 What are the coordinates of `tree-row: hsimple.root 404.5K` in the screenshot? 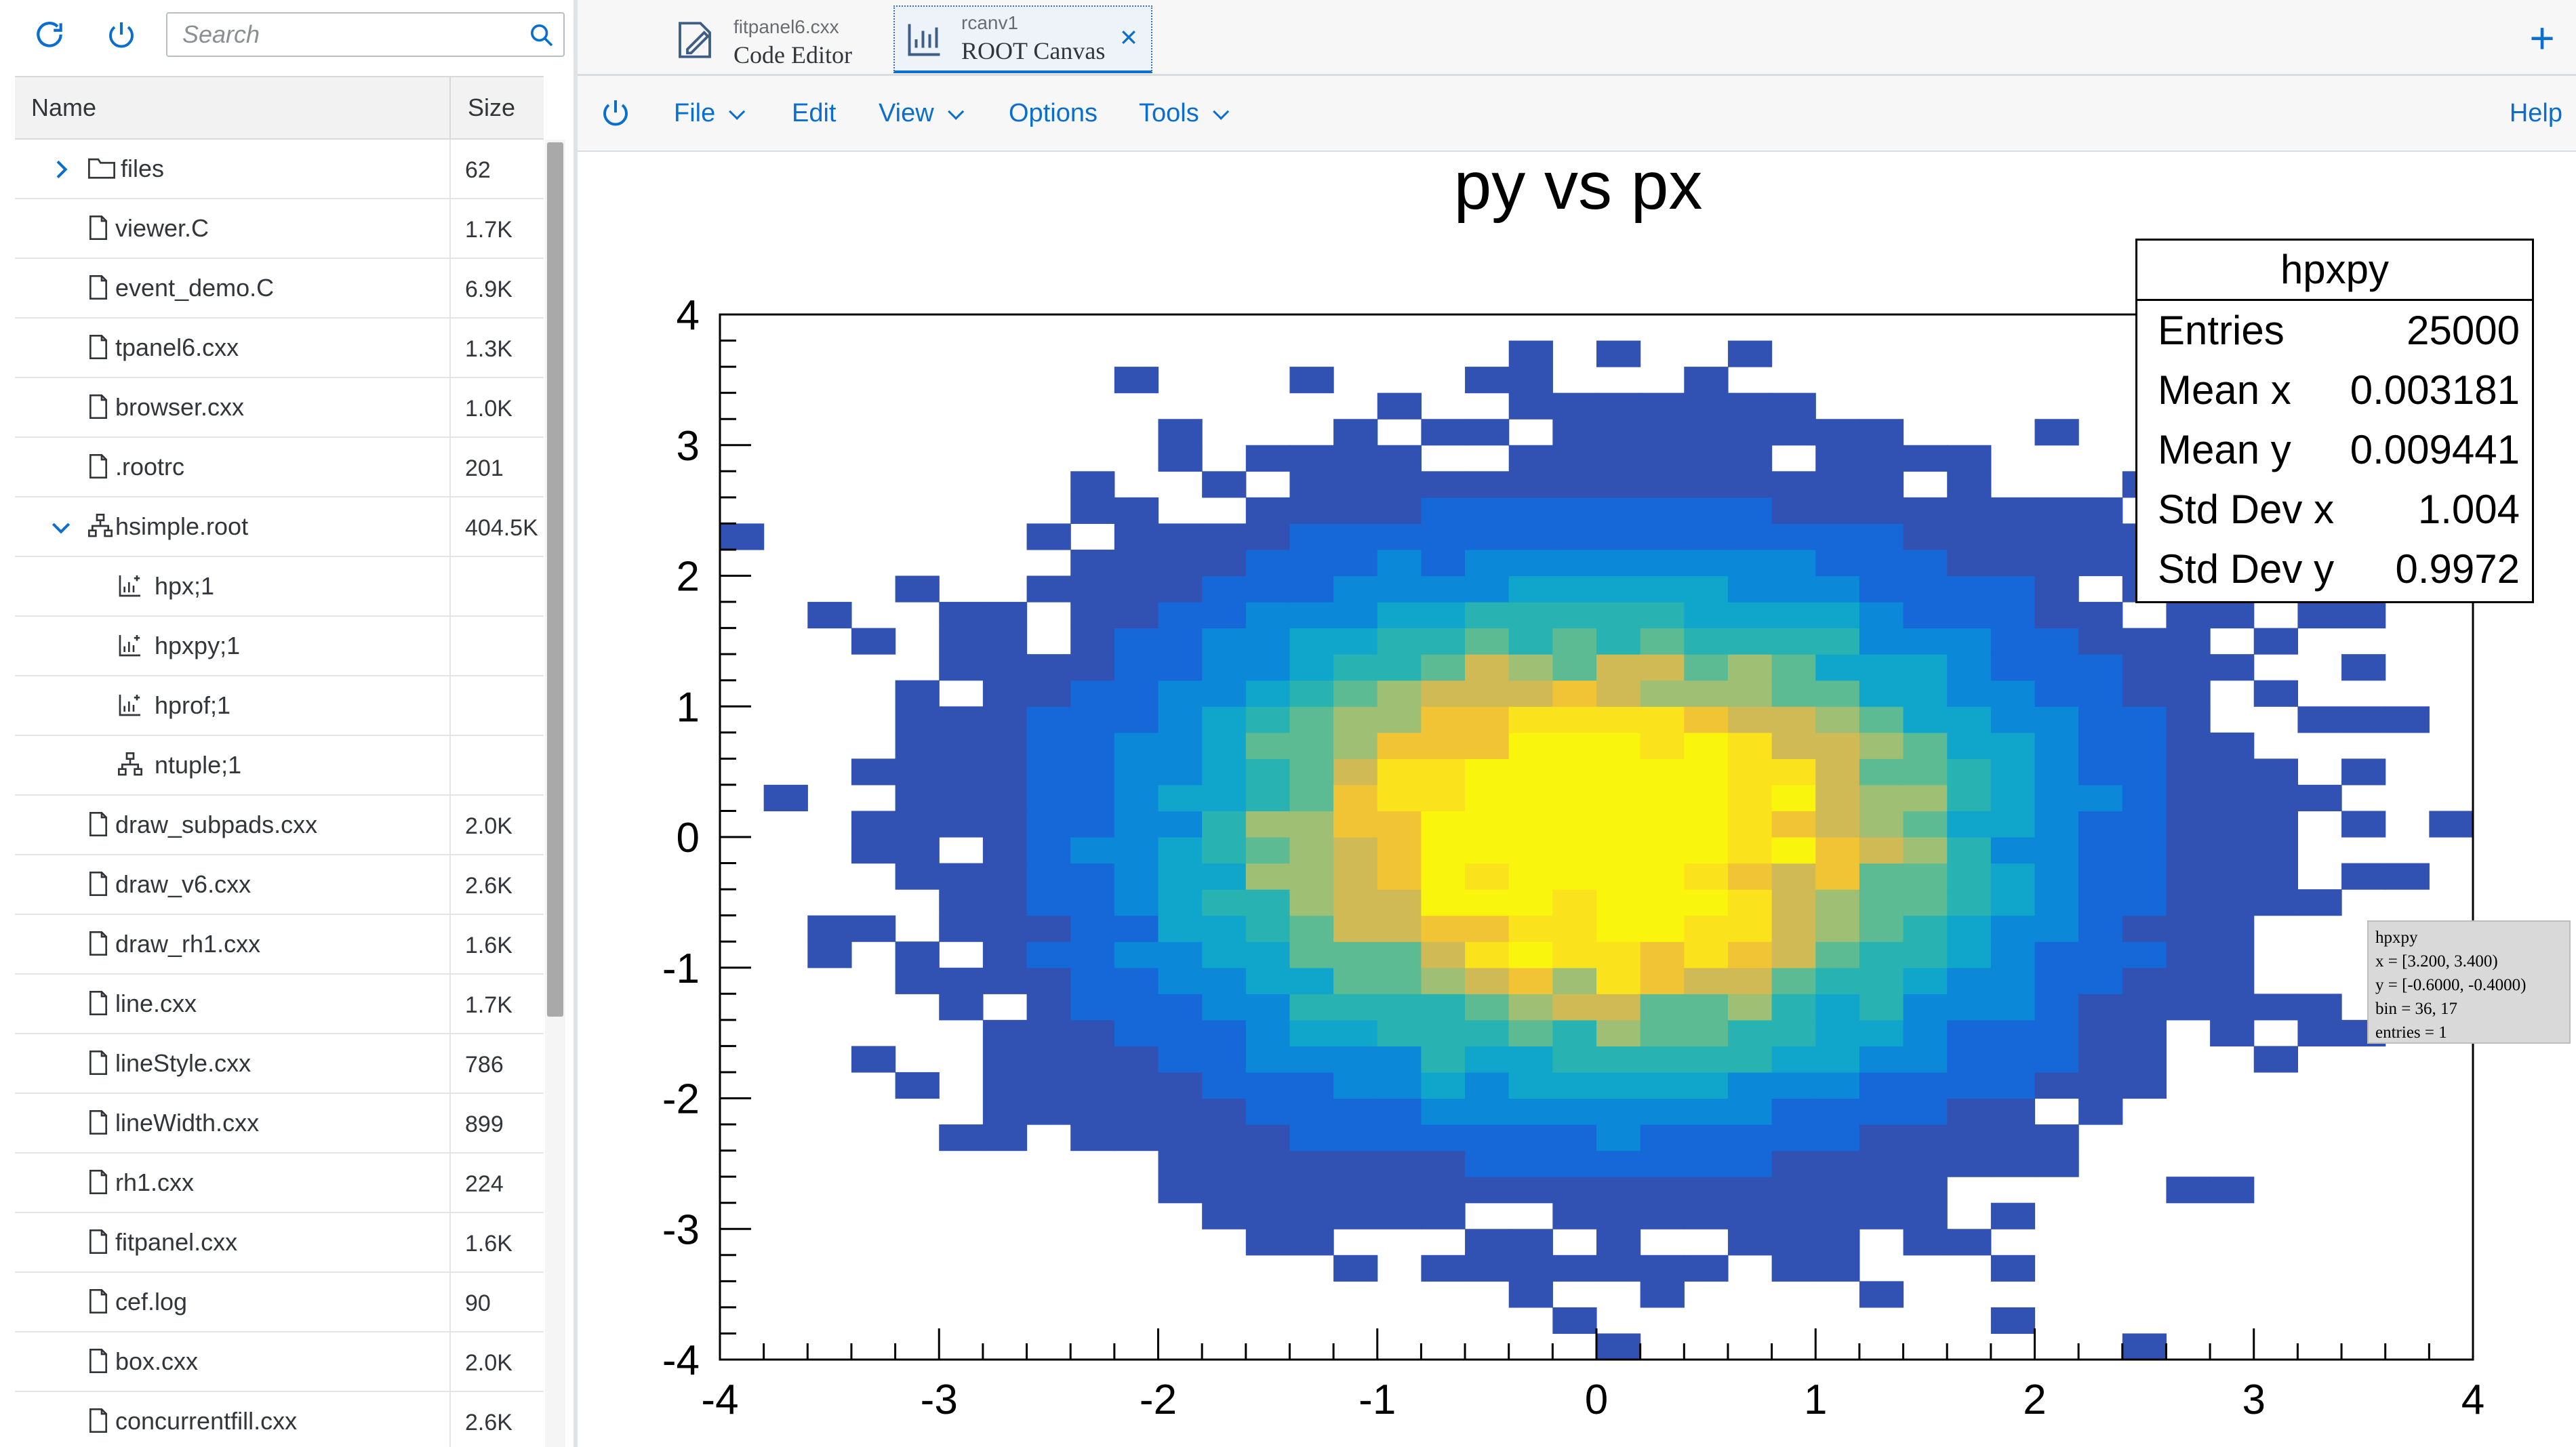 It's located at (279, 527).